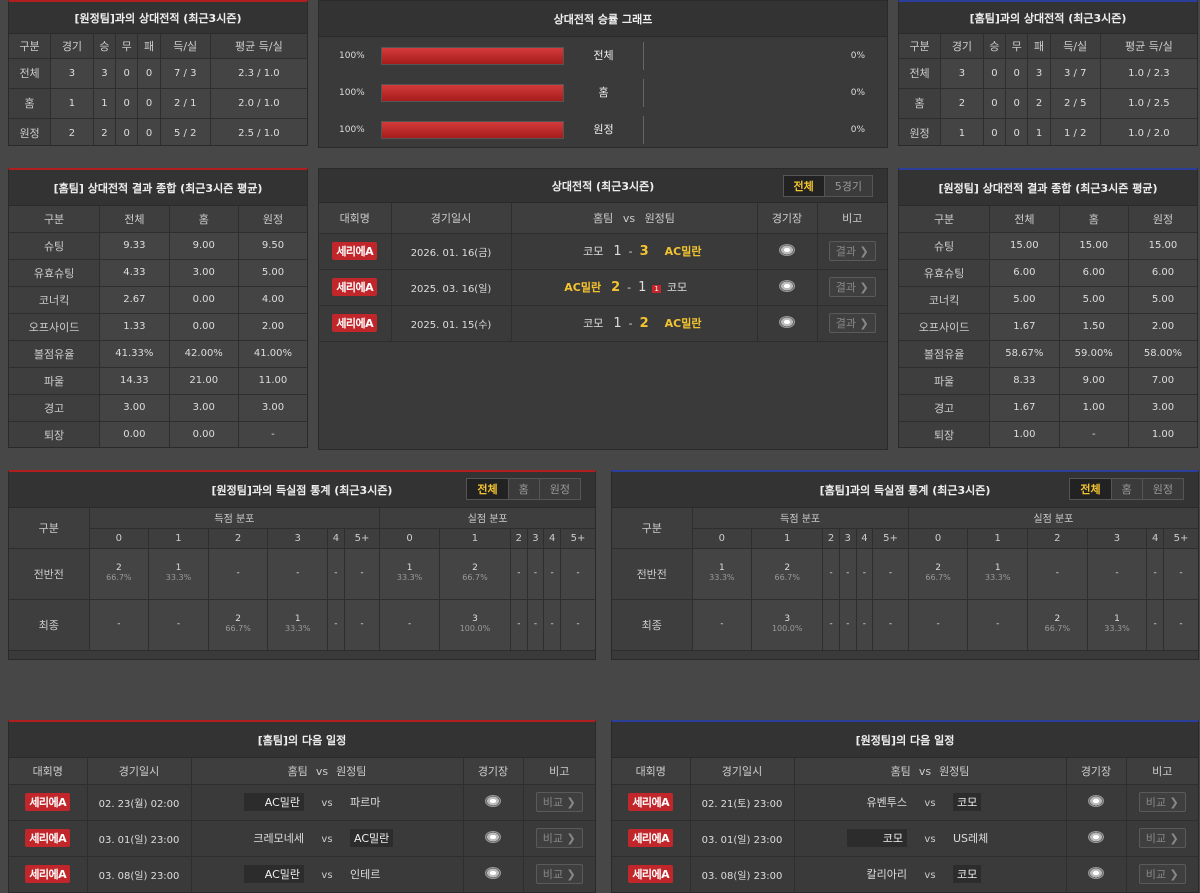 The image size is (1200, 893). I want to click on goals-tabs: 전체 홈 원정, so click(523, 489).